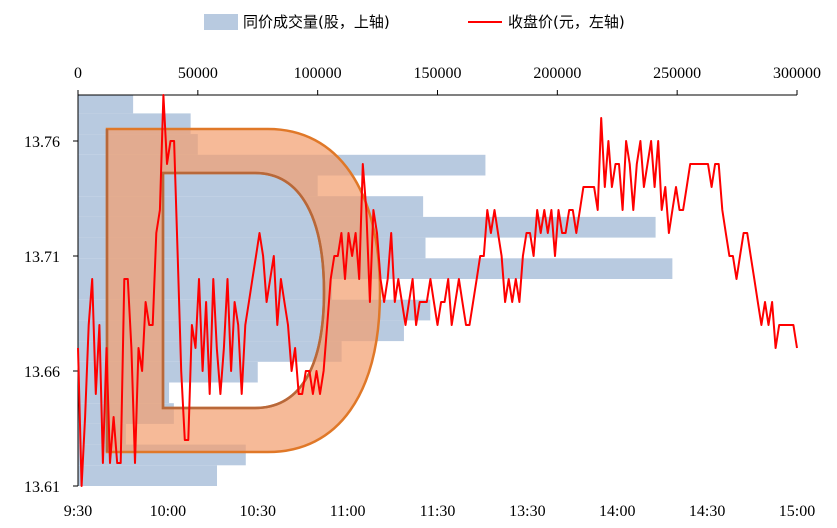 The height and width of the screenshot is (528, 837). I want to click on top-axis-tick-label: 0, so click(78, 73).